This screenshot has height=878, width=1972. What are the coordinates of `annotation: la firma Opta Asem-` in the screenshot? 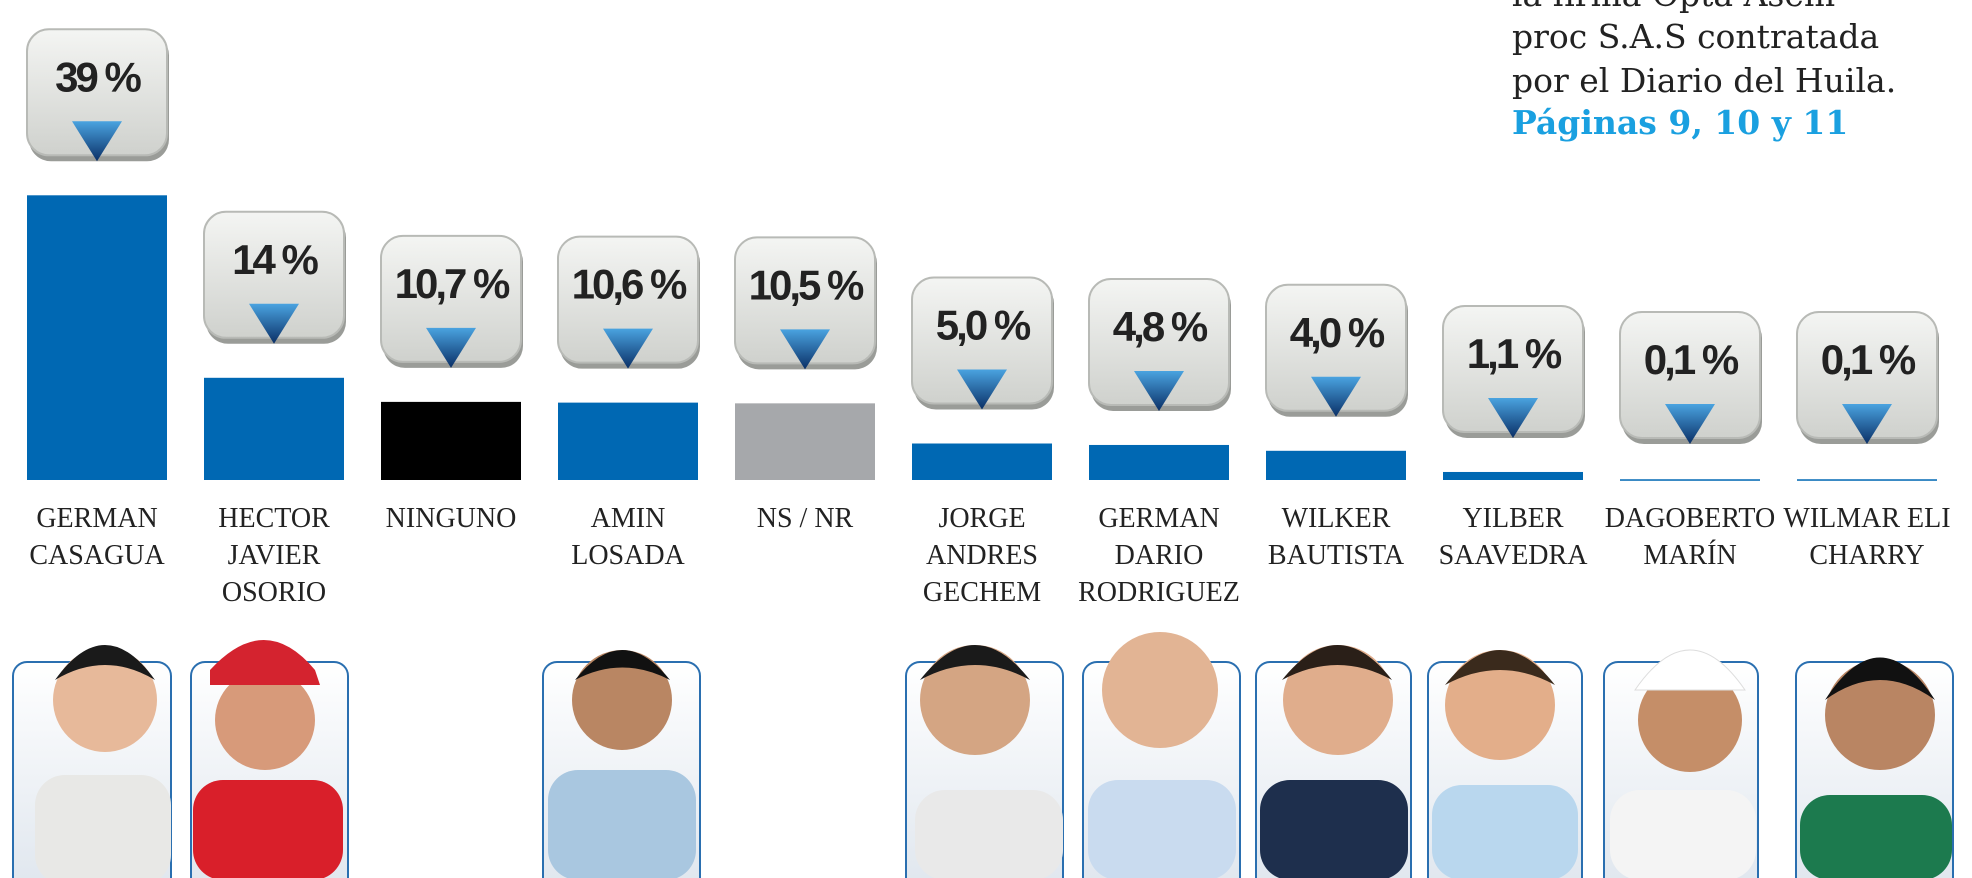 It's located at (1679, 7).